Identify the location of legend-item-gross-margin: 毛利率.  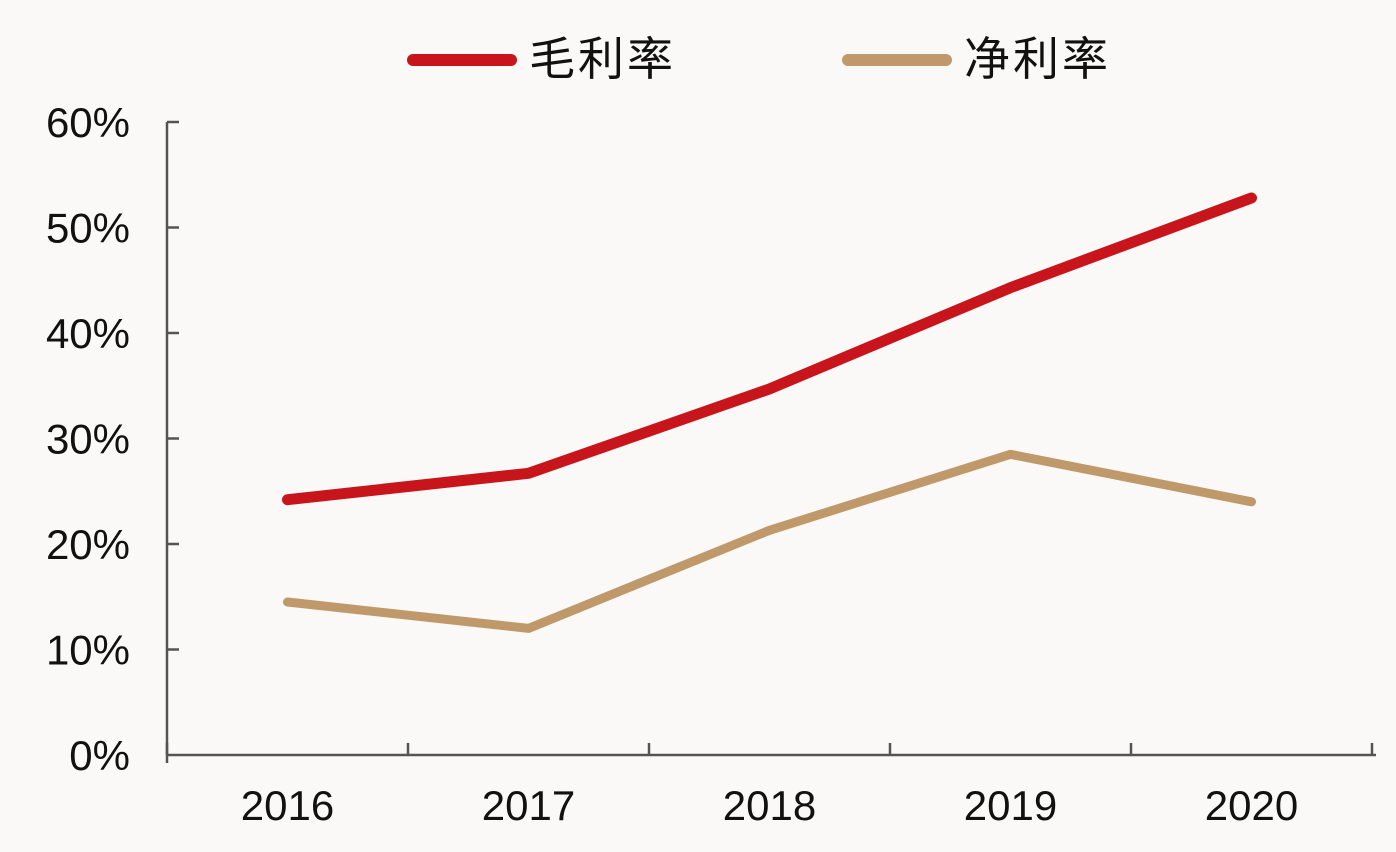
(541, 60).